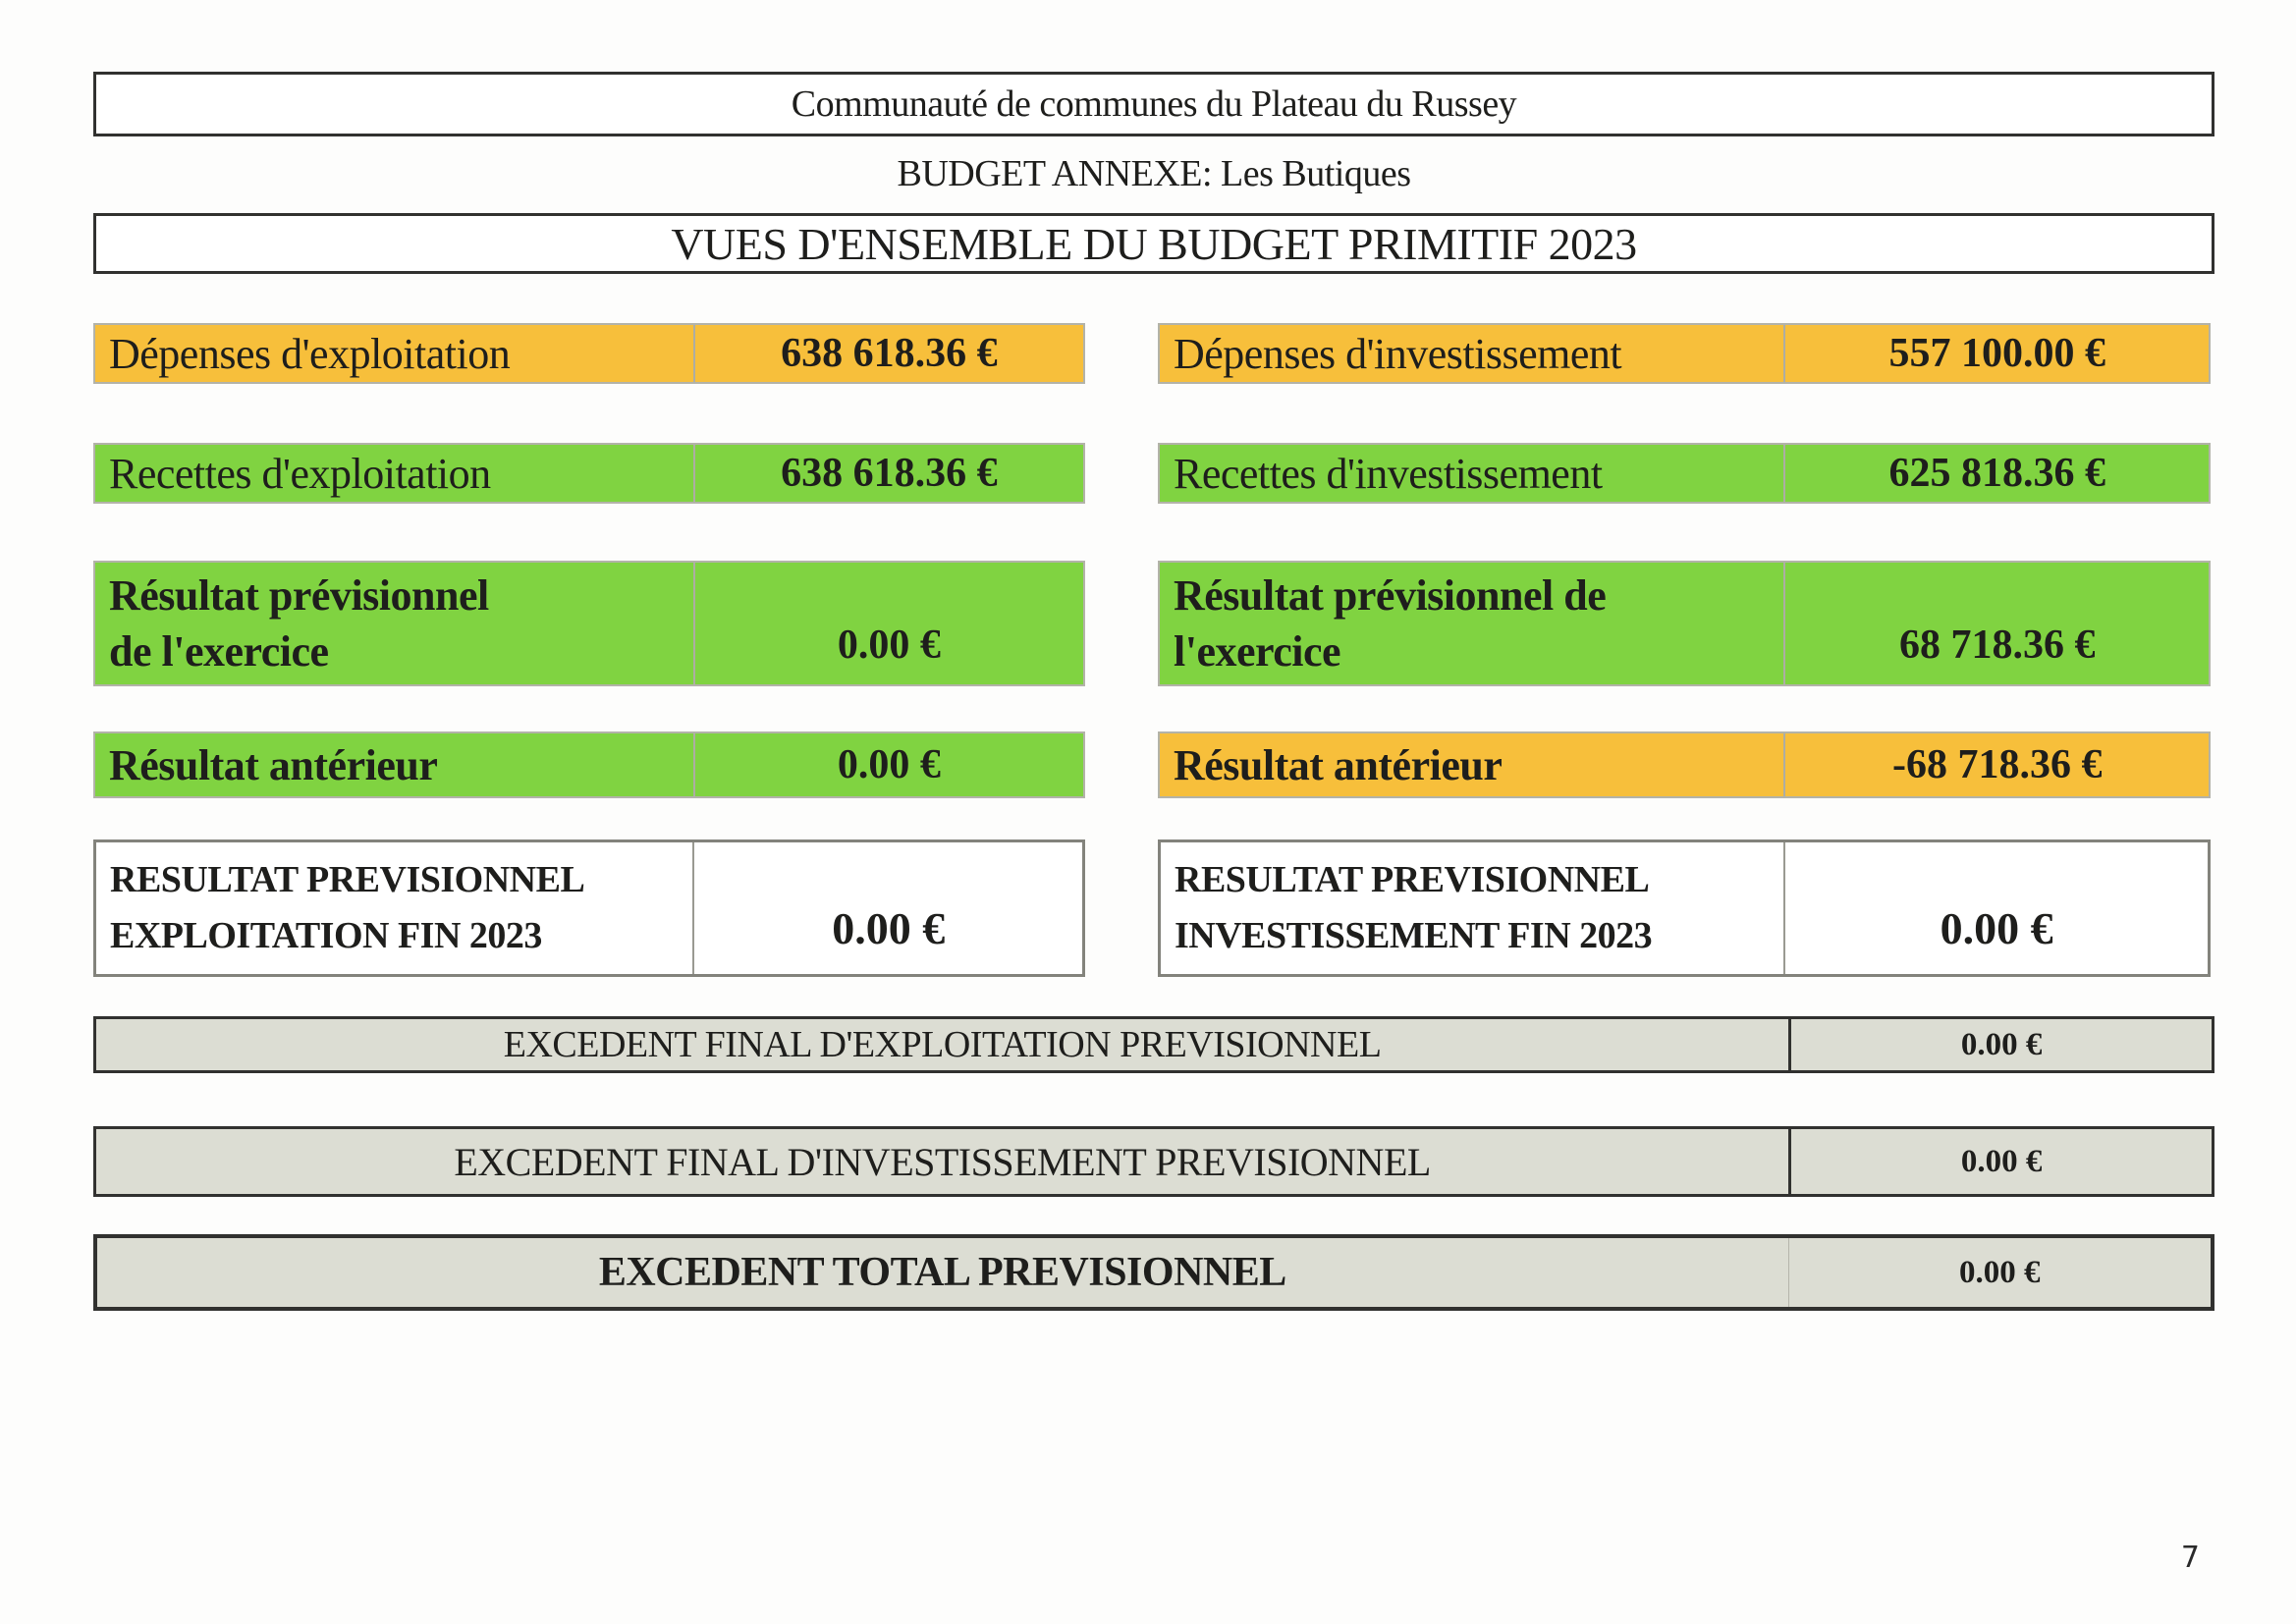 The height and width of the screenshot is (1624, 2296). What do you see at coordinates (310, 353) in the screenshot?
I see `depenses-exploitation-label: Dépenses d'exploitation` at bounding box center [310, 353].